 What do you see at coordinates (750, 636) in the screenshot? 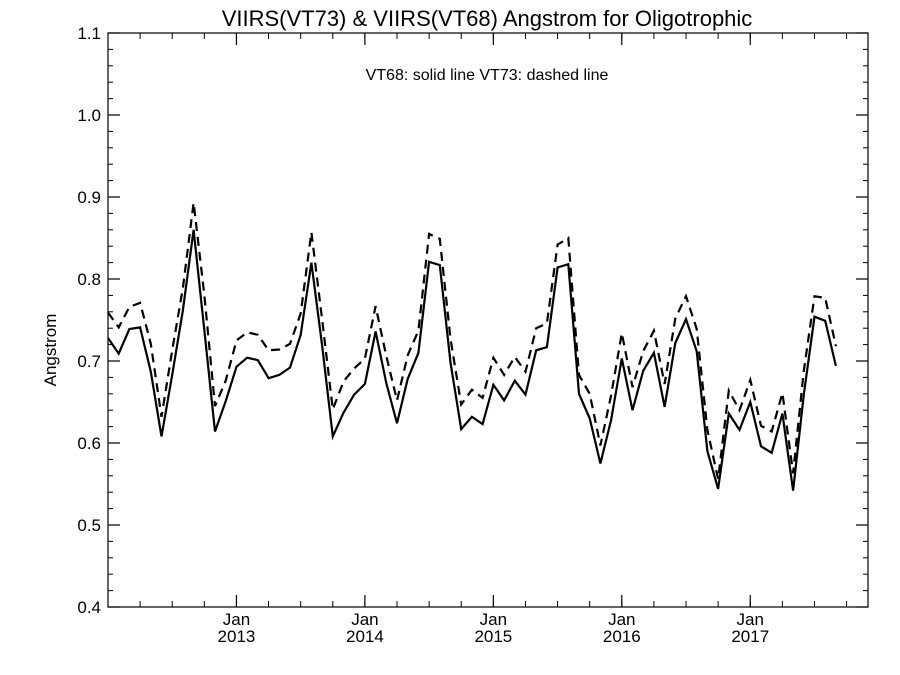
I see `x-tick-label-year: 2017` at bounding box center [750, 636].